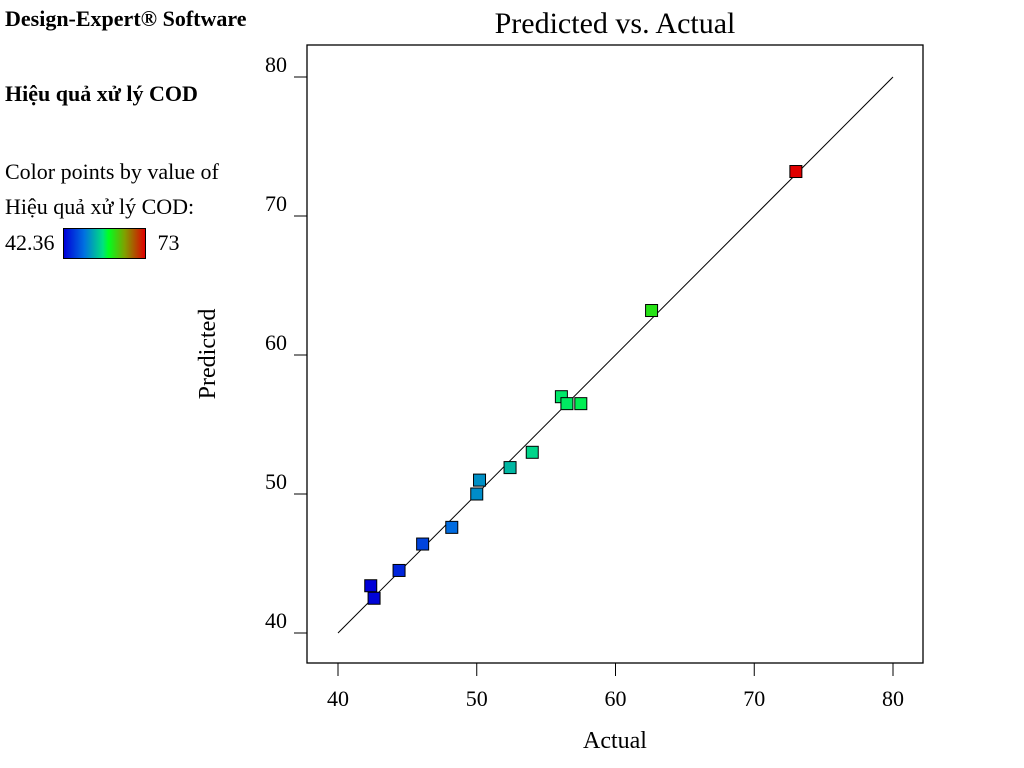  What do you see at coordinates (276, 203) in the screenshot?
I see `y-tick-label: 70` at bounding box center [276, 203].